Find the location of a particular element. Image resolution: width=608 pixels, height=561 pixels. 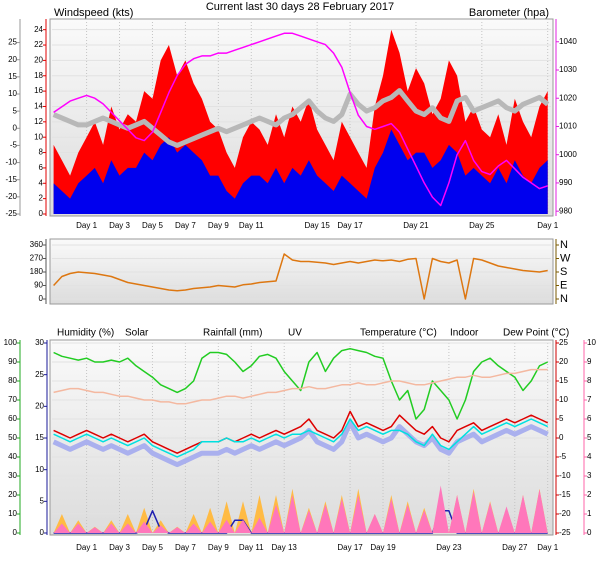

x-tick-label: Day 27 is located at coordinates (515, 547).